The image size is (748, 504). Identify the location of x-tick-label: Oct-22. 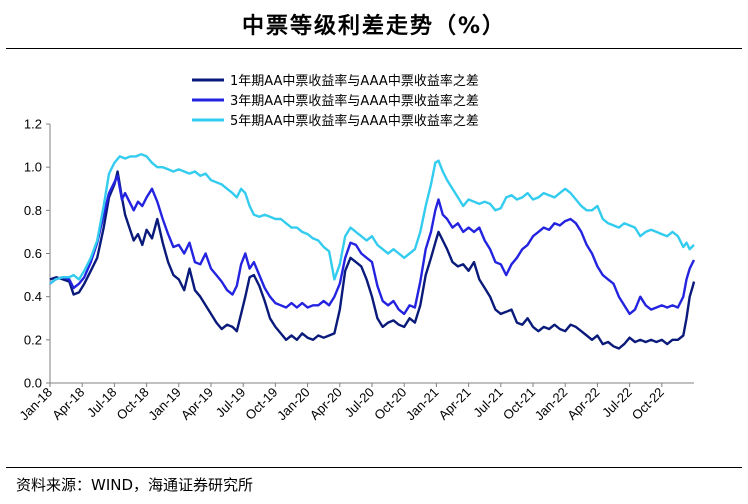
(648, 404).